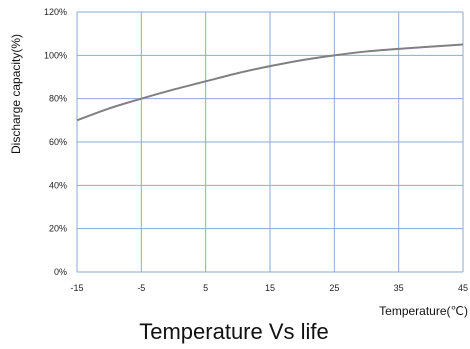 Image resolution: width=470 pixels, height=349 pixels. I want to click on y-tick-label: 40%, so click(58, 185).